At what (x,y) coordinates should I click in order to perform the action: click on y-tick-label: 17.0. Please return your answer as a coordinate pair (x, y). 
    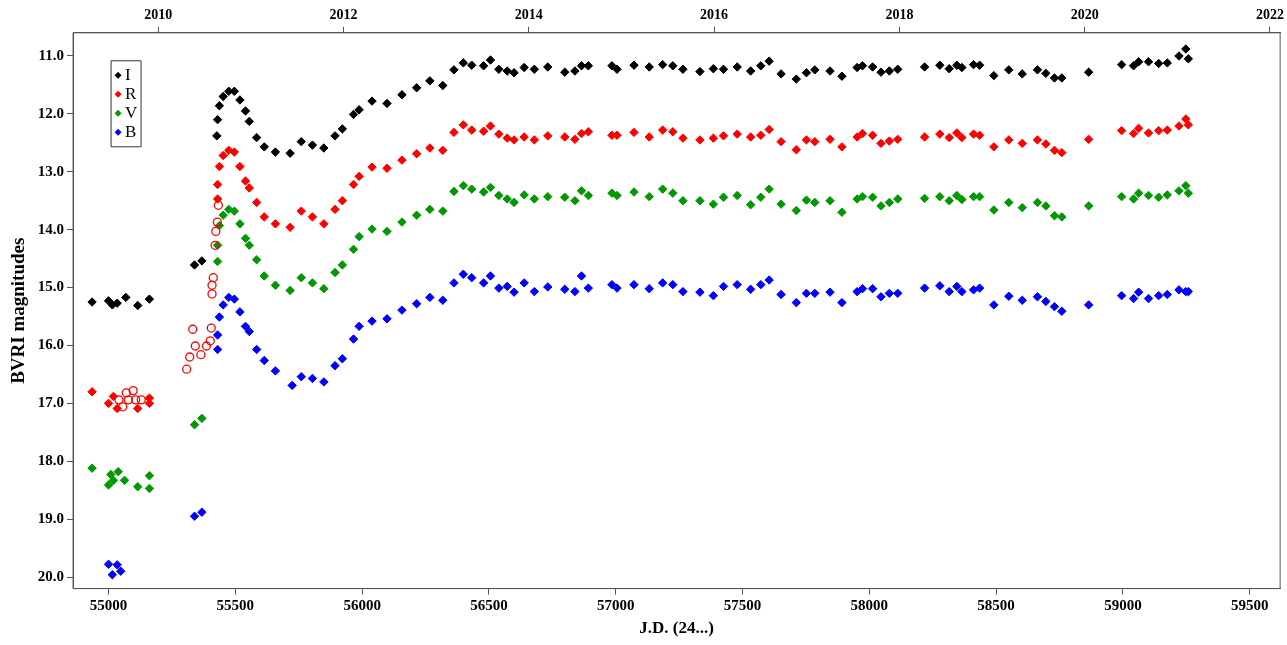
    Looking at the image, I should click on (51, 402).